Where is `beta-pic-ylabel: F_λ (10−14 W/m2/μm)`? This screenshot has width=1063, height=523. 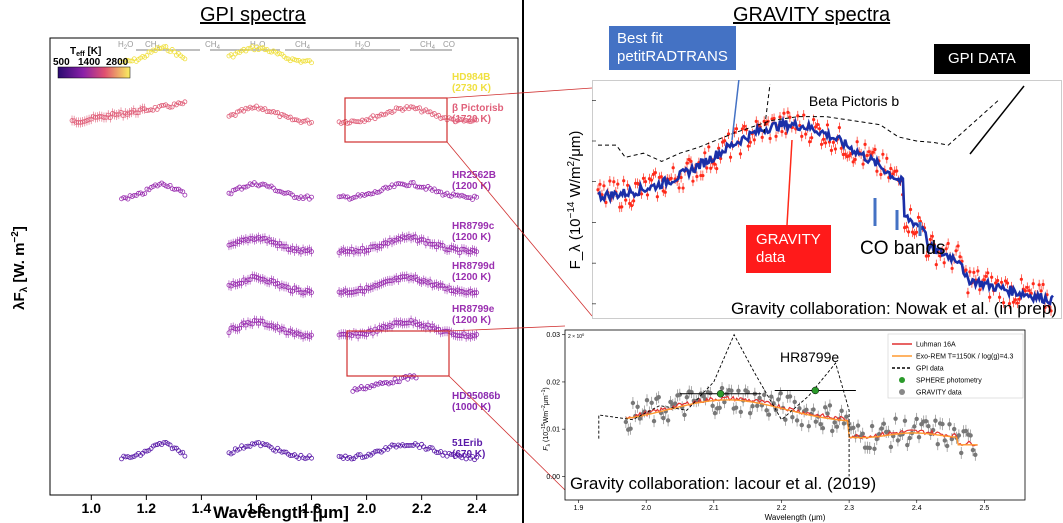 beta-pic-ylabel: F_λ (10−14 W/m2/μm) is located at coordinates (575, 200).